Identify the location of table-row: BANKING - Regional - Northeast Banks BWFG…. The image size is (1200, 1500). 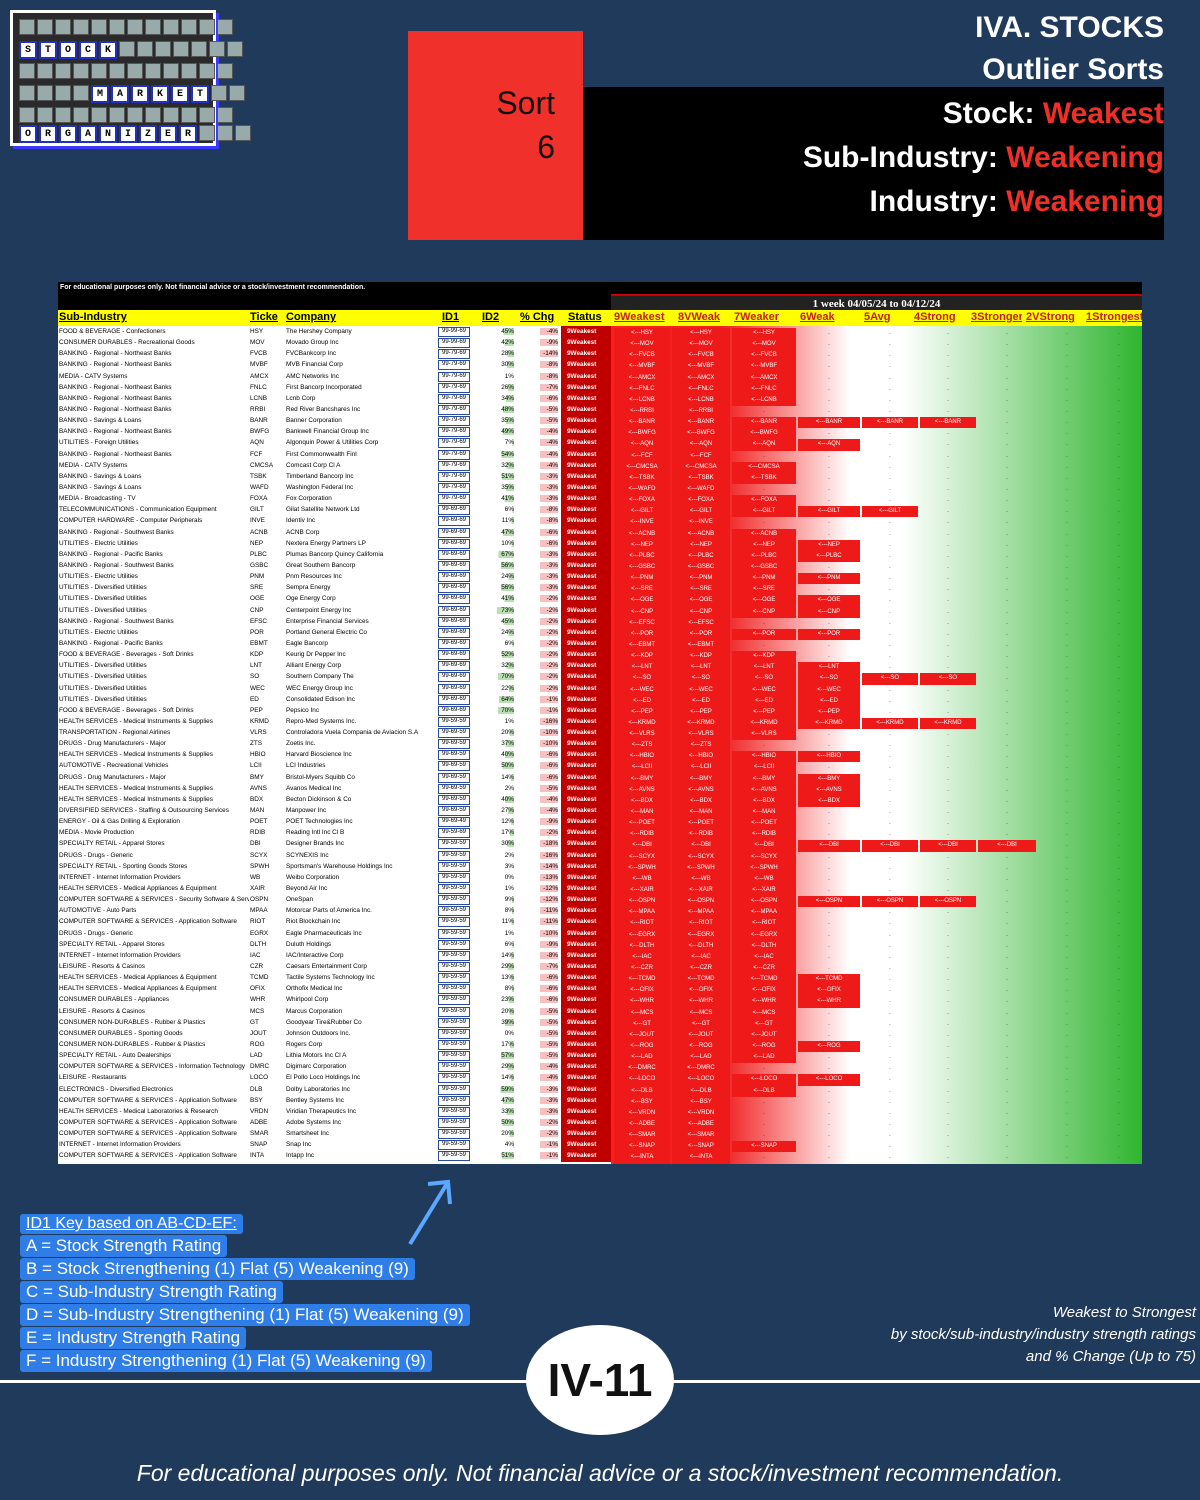
(600, 433).